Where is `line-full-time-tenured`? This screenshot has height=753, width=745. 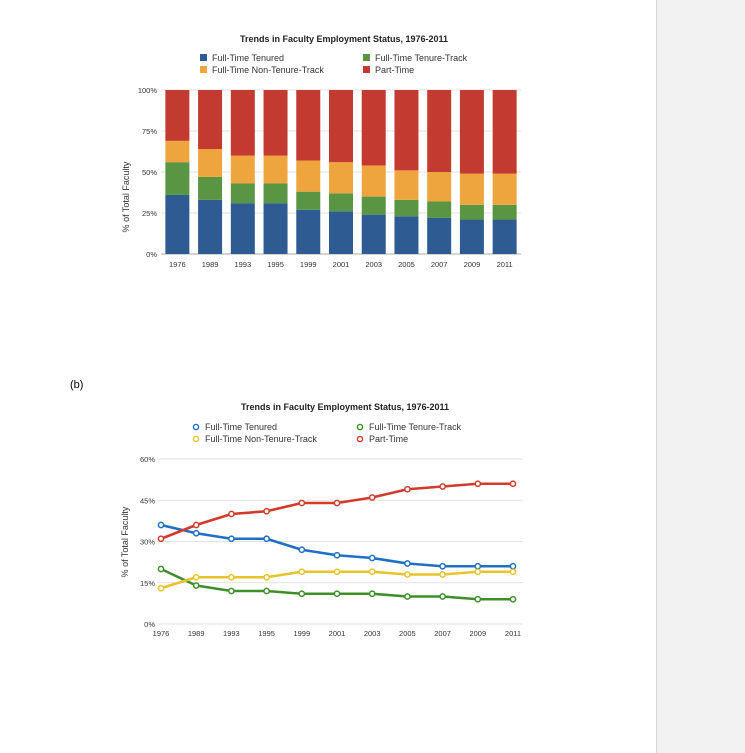
line-full-time-tenured is located at coordinates (337, 545).